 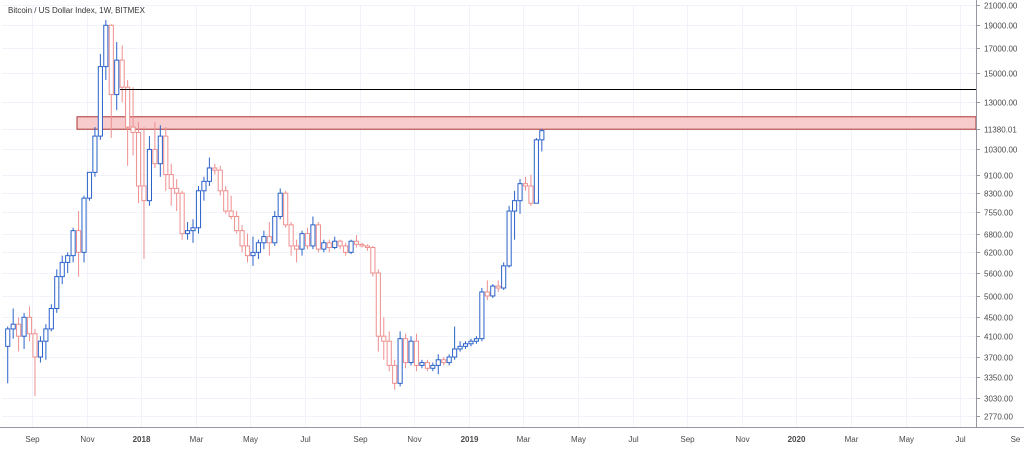 What do you see at coordinates (998, 176) in the screenshot?
I see `price-tick-label: 9100.00` at bounding box center [998, 176].